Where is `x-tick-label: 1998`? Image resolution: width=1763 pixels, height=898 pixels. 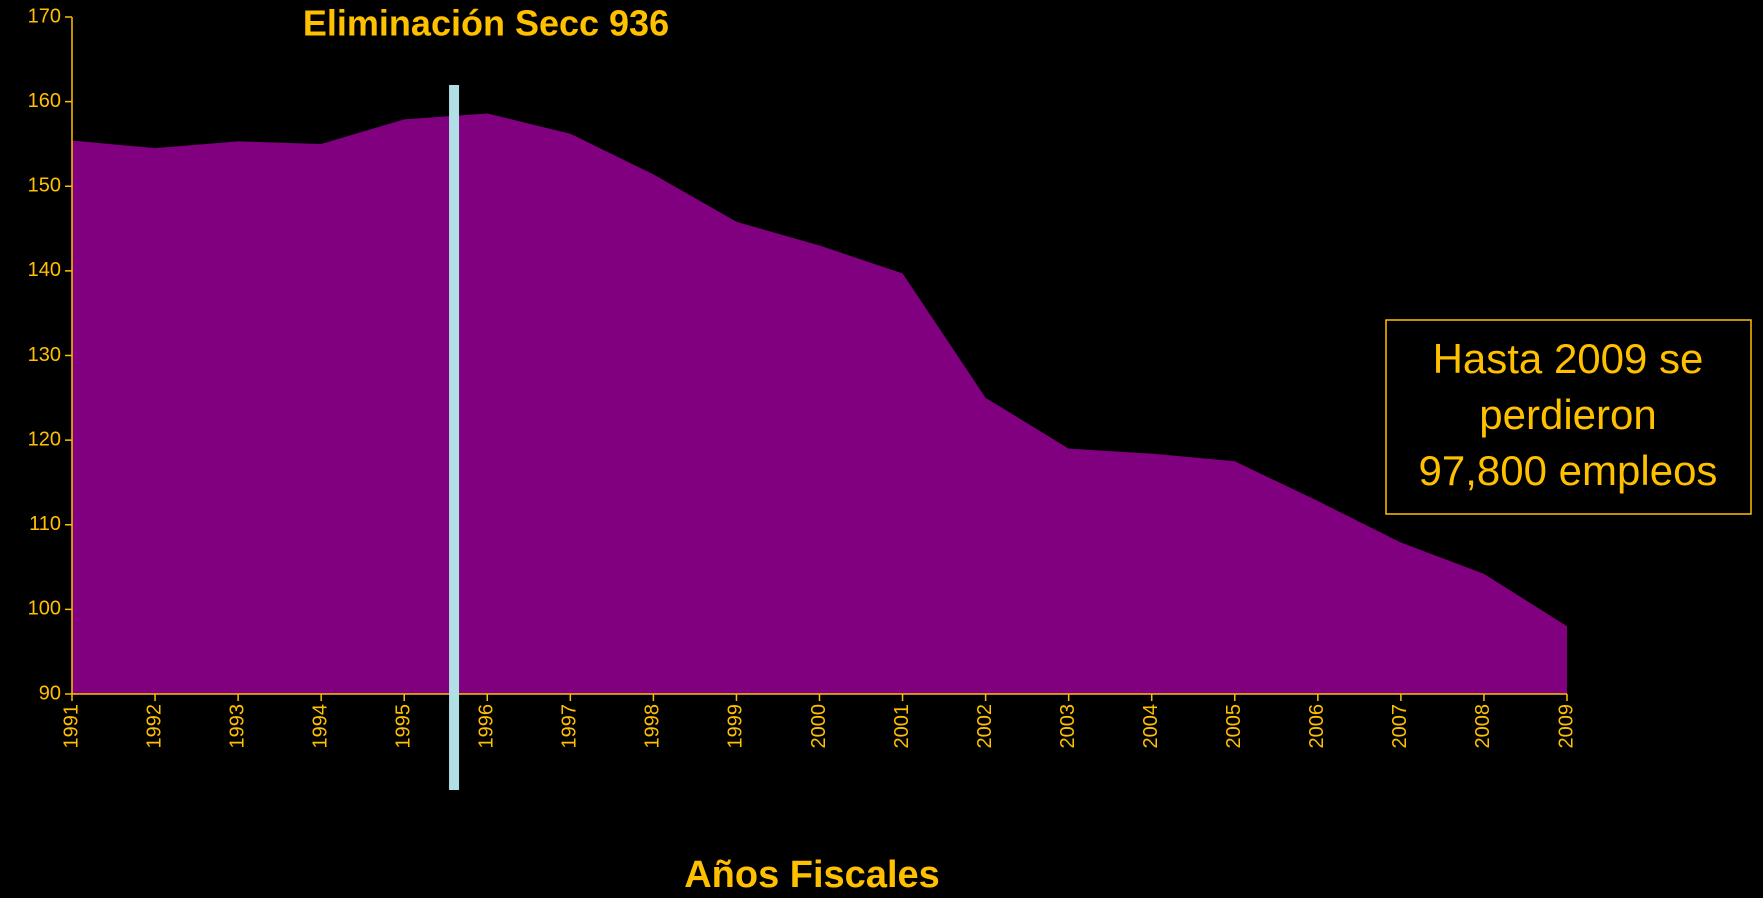 x-tick-label: 1998 is located at coordinates (653, 726).